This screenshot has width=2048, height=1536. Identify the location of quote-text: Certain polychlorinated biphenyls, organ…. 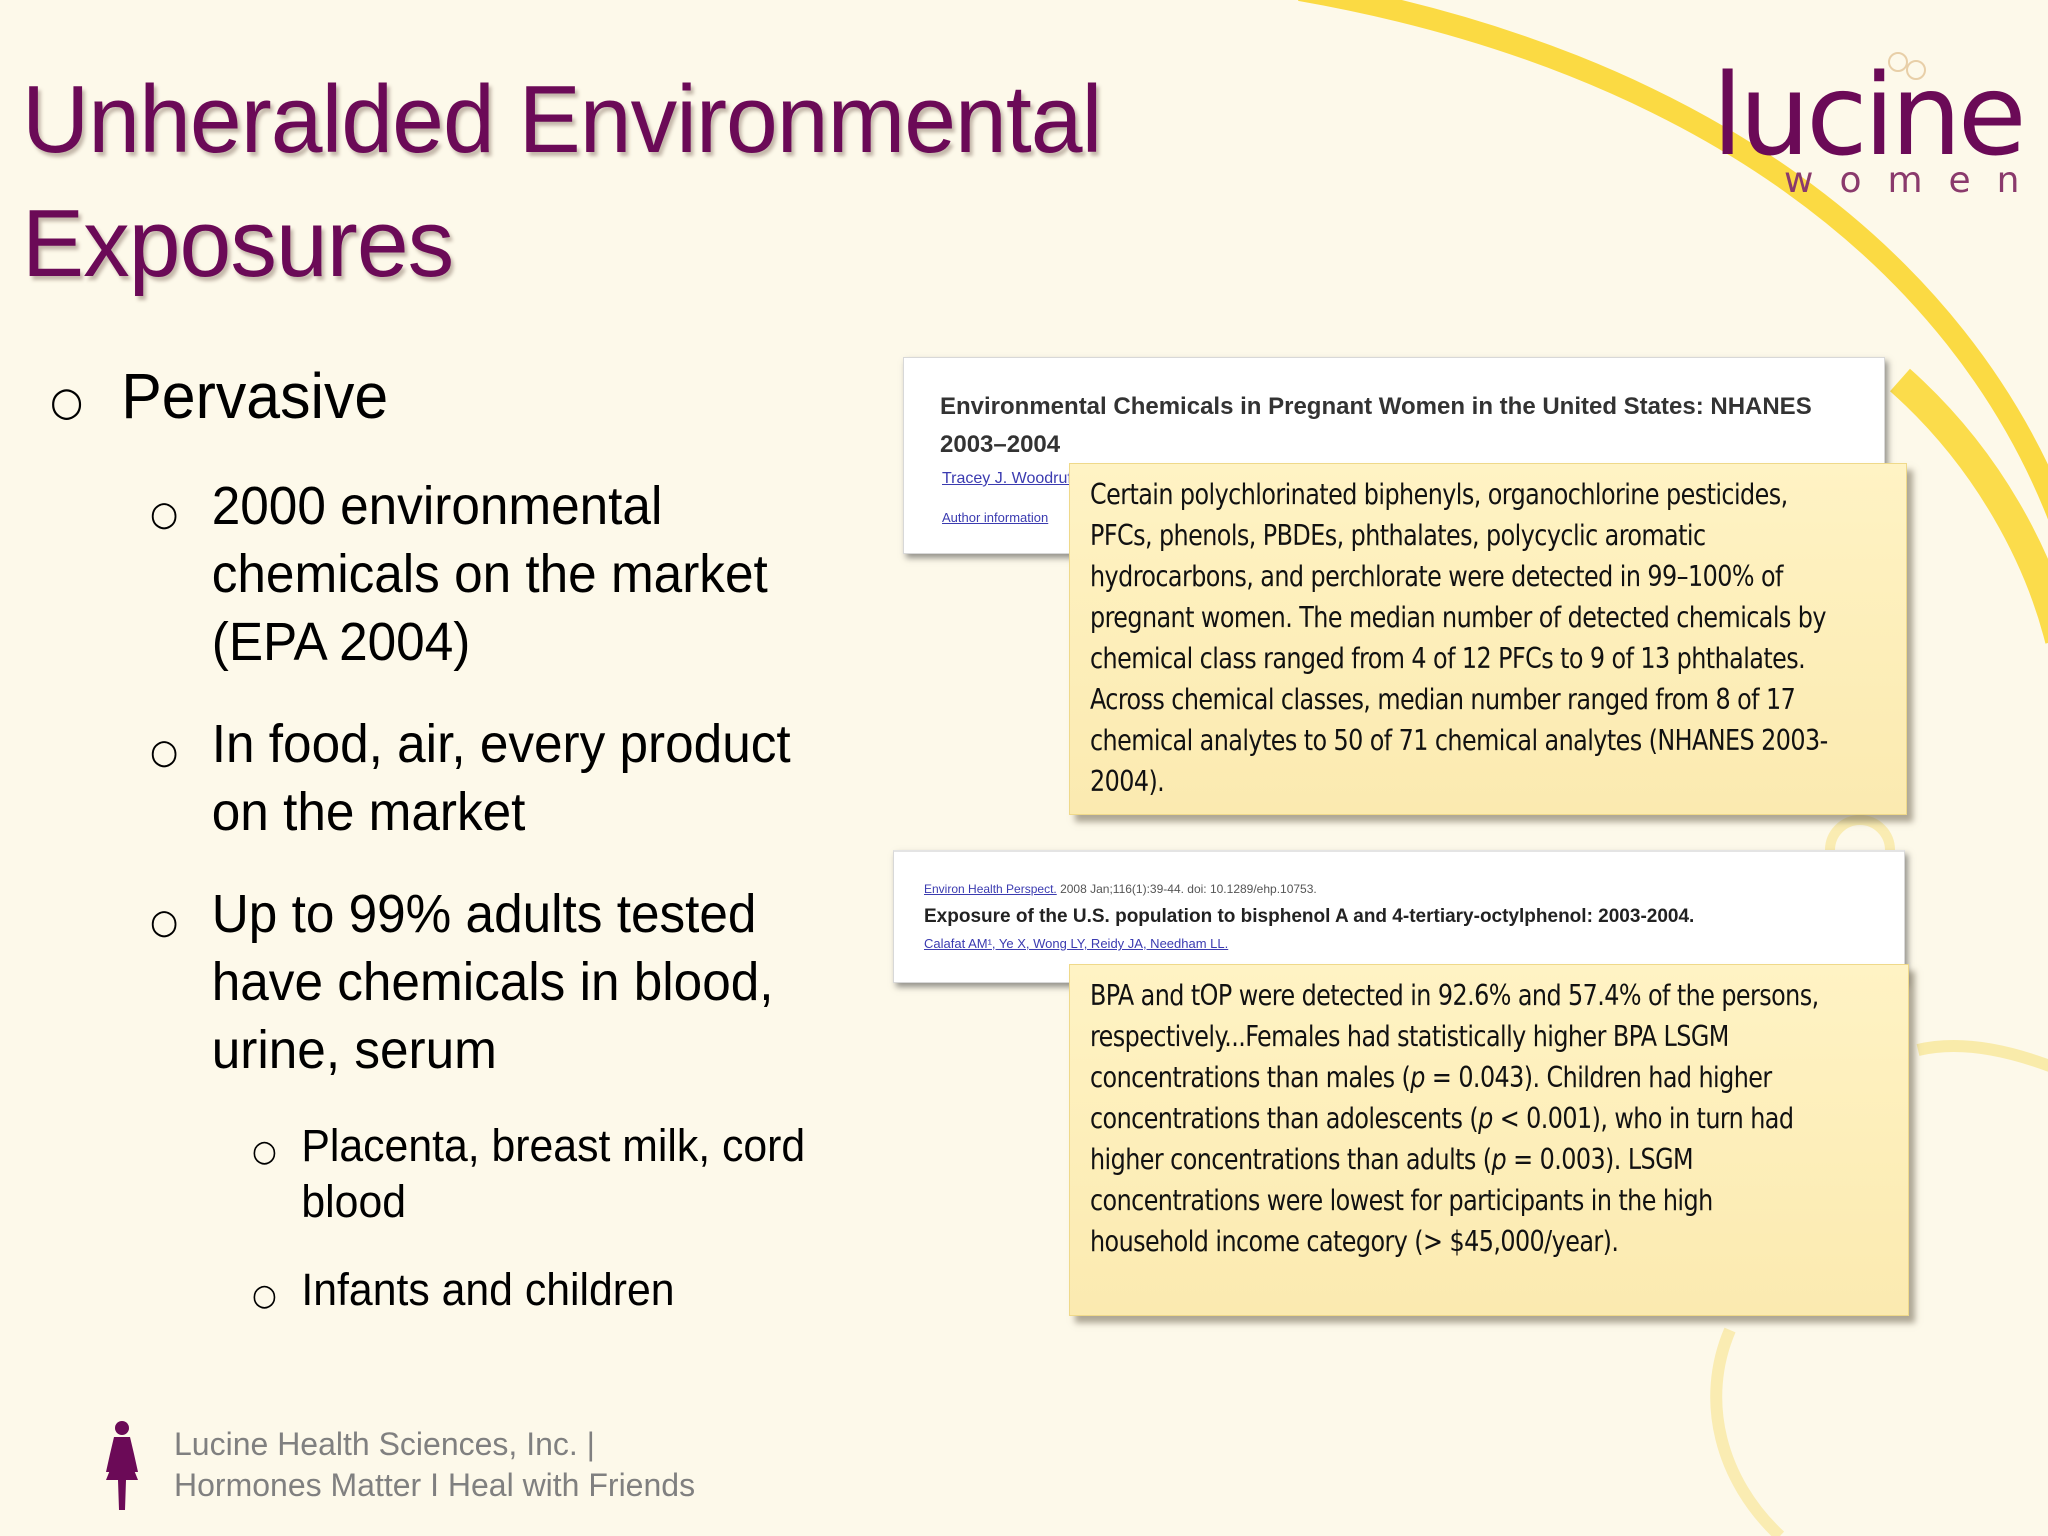
(1459, 638).